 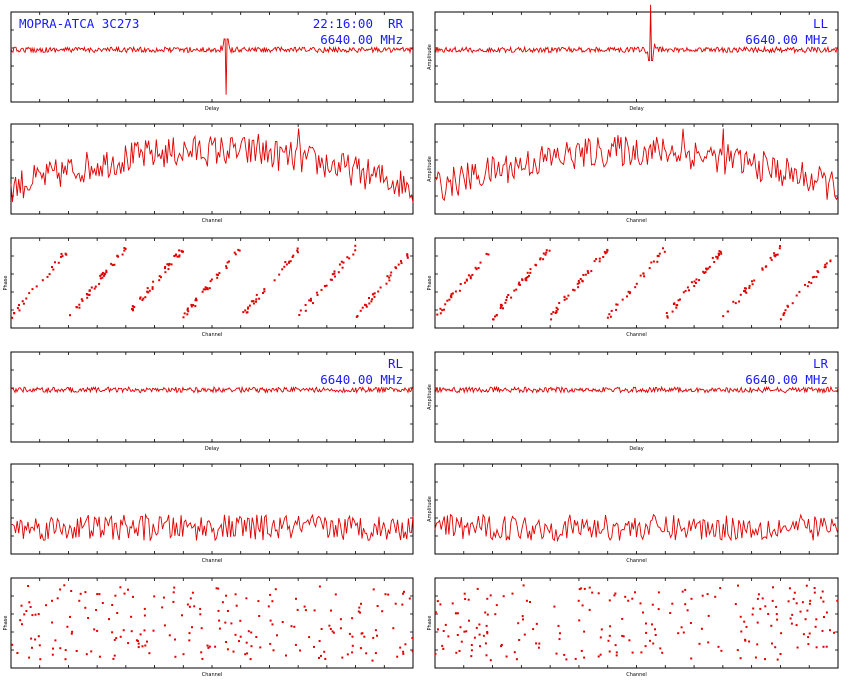 What do you see at coordinates (208, 627) in the screenshot?
I see `phase-plot-rl: Channel Phase` at bounding box center [208, 627].